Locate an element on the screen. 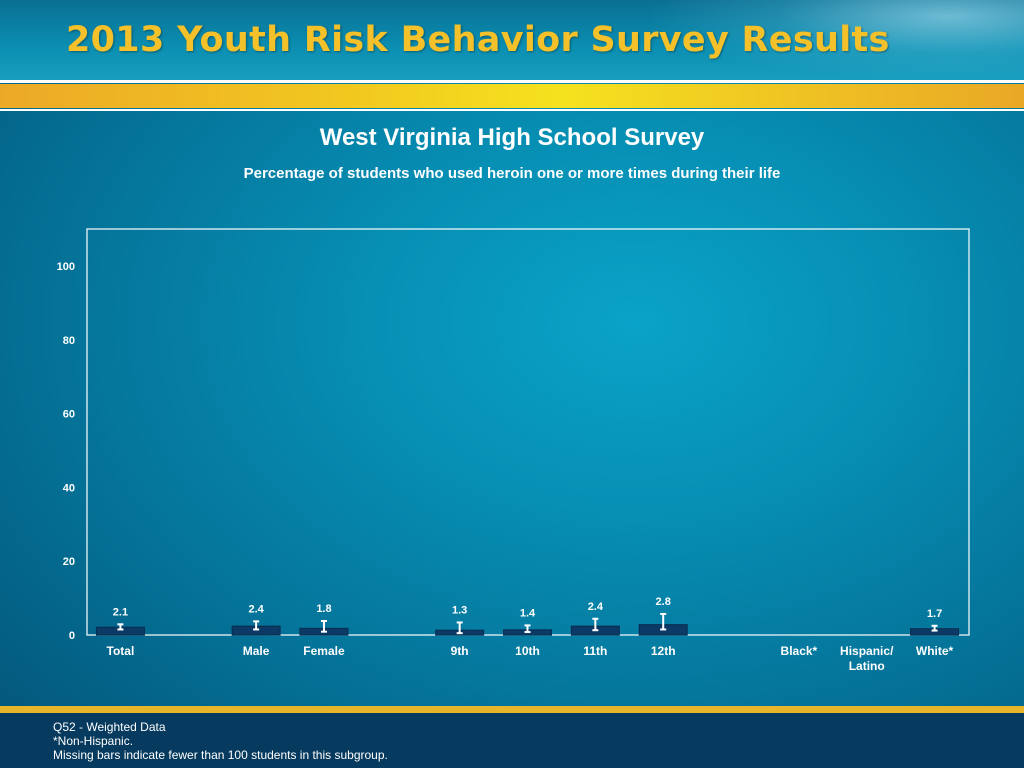 The height and width of the screenshot is (768, 1024). y-tick-label: 20 is located at coordinates (69, 562).